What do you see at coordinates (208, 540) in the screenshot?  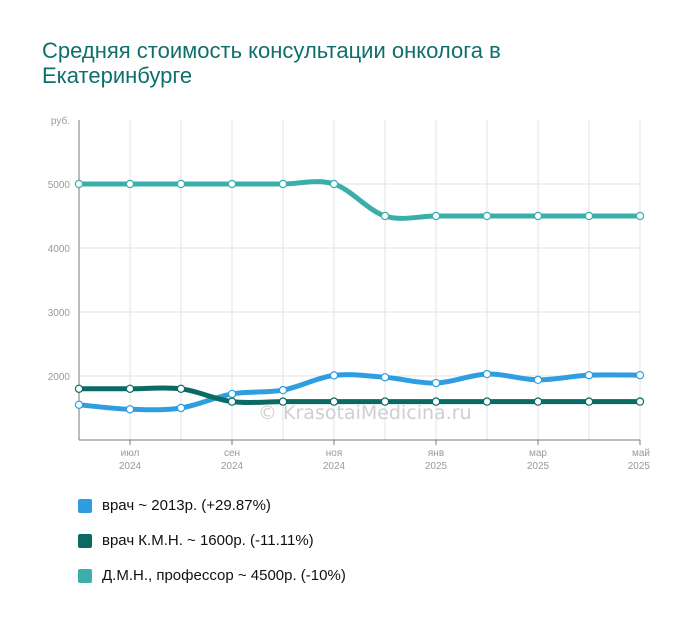 I see `legend-label: врач К.М.Н. ~ 1600р. (-11.11%)` at bounding box center [208, 540].